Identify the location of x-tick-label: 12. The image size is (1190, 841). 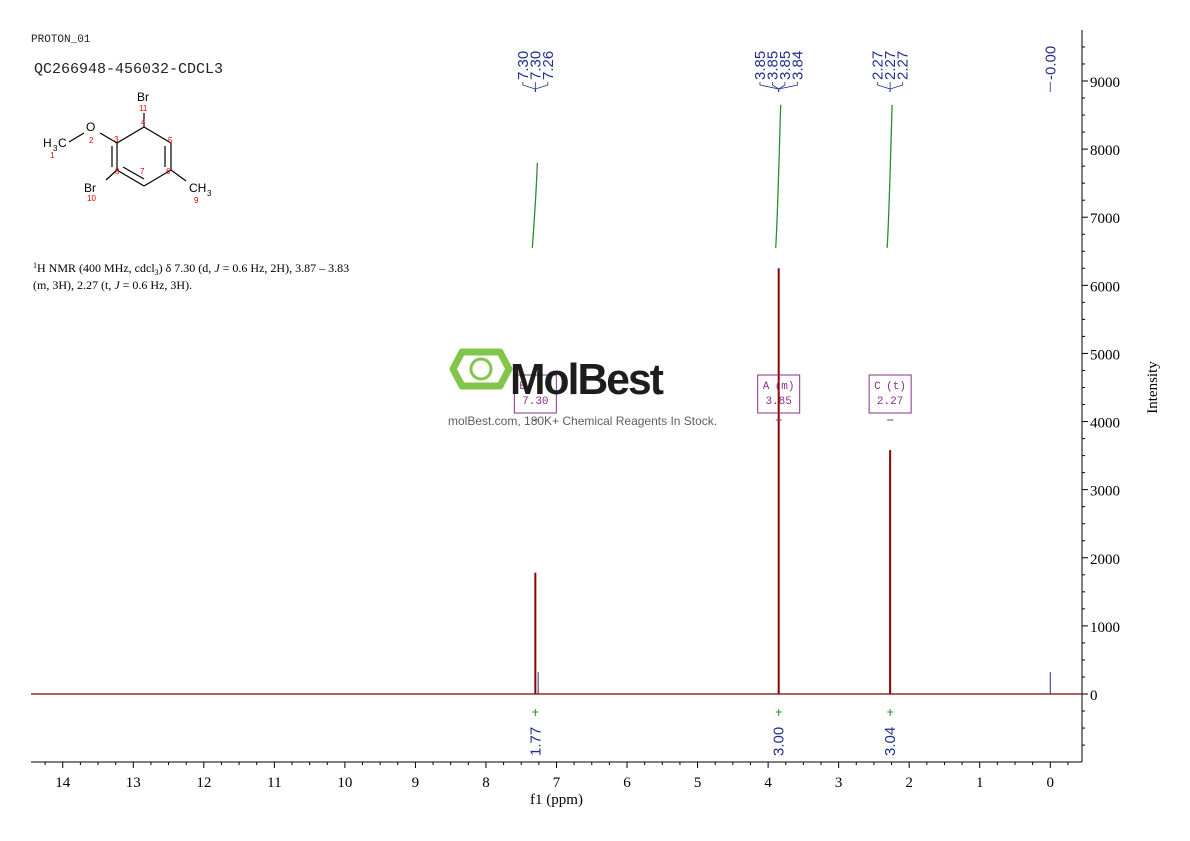
(203, 783).